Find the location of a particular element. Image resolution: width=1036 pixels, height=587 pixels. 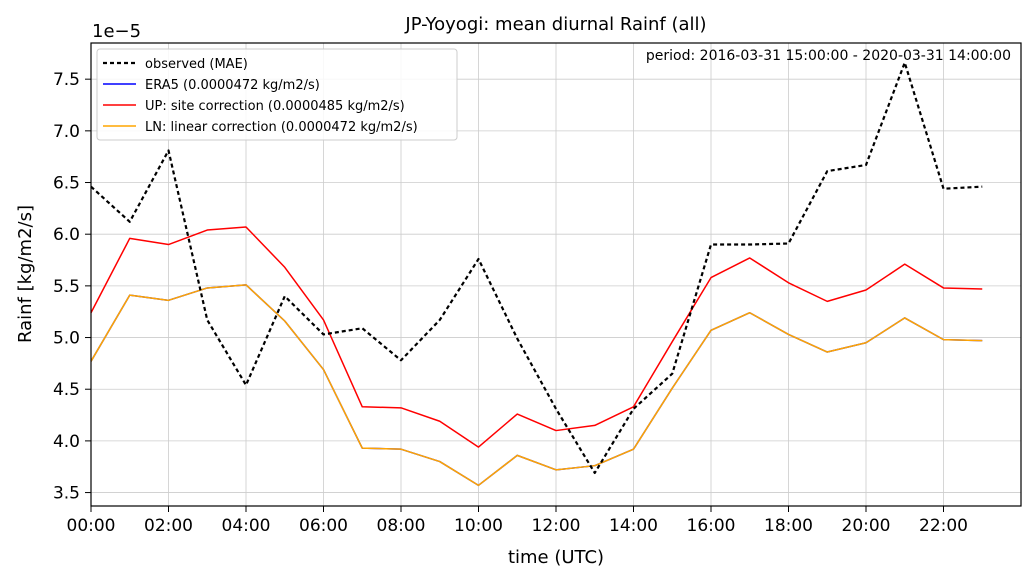

y-tick-label: 3.5 is located at coordinates (66, 494).